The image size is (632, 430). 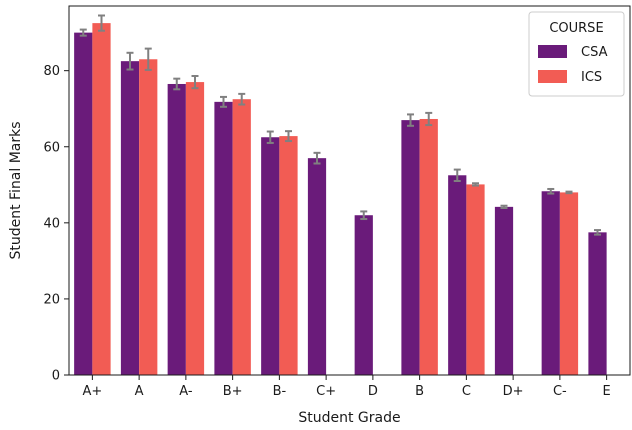 I want to click on x-tick-label: B+, so click(x=233, y=391).